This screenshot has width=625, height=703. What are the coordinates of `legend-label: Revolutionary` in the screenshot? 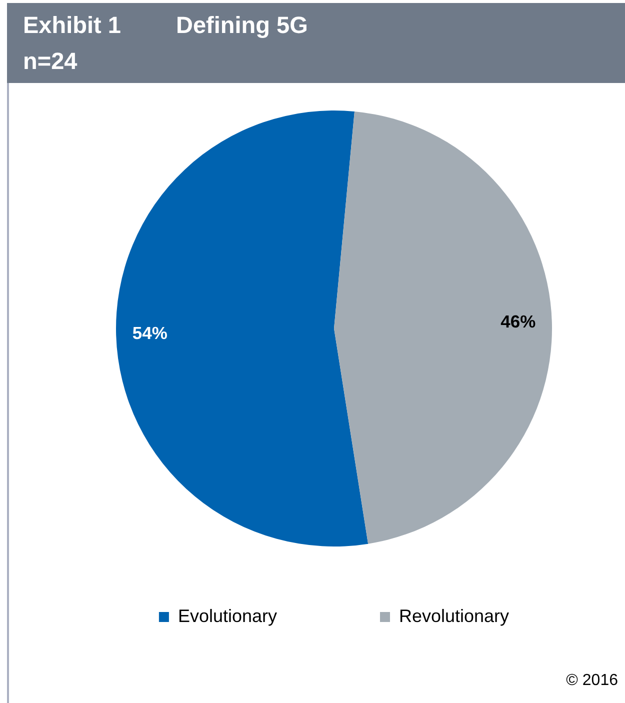 It's located at (454, 616).